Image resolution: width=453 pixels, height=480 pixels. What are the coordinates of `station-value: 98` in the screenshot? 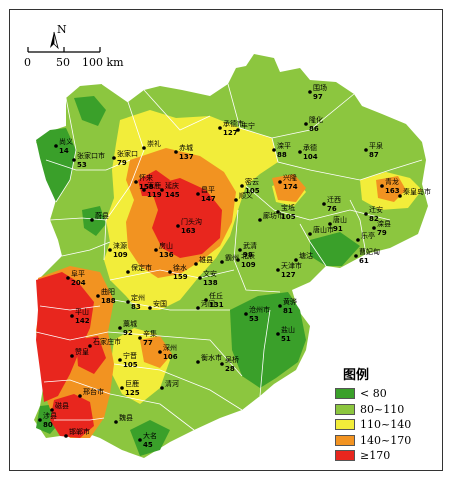 It's located at (248, 255).